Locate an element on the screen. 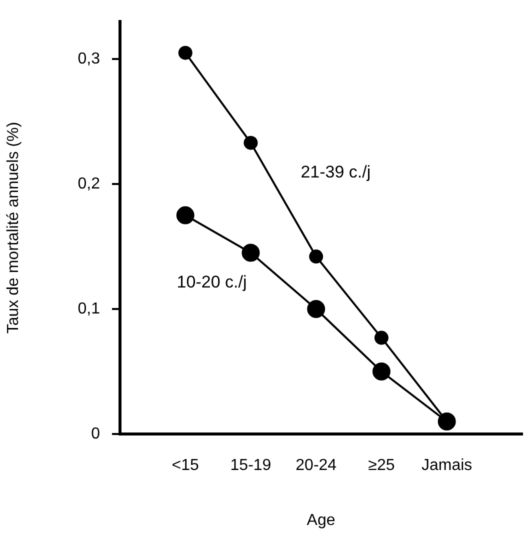 Image resolution: width=532 pixels, height=534 pixels. series-label: 10-20 c./j is located at coordinates (211, 282).